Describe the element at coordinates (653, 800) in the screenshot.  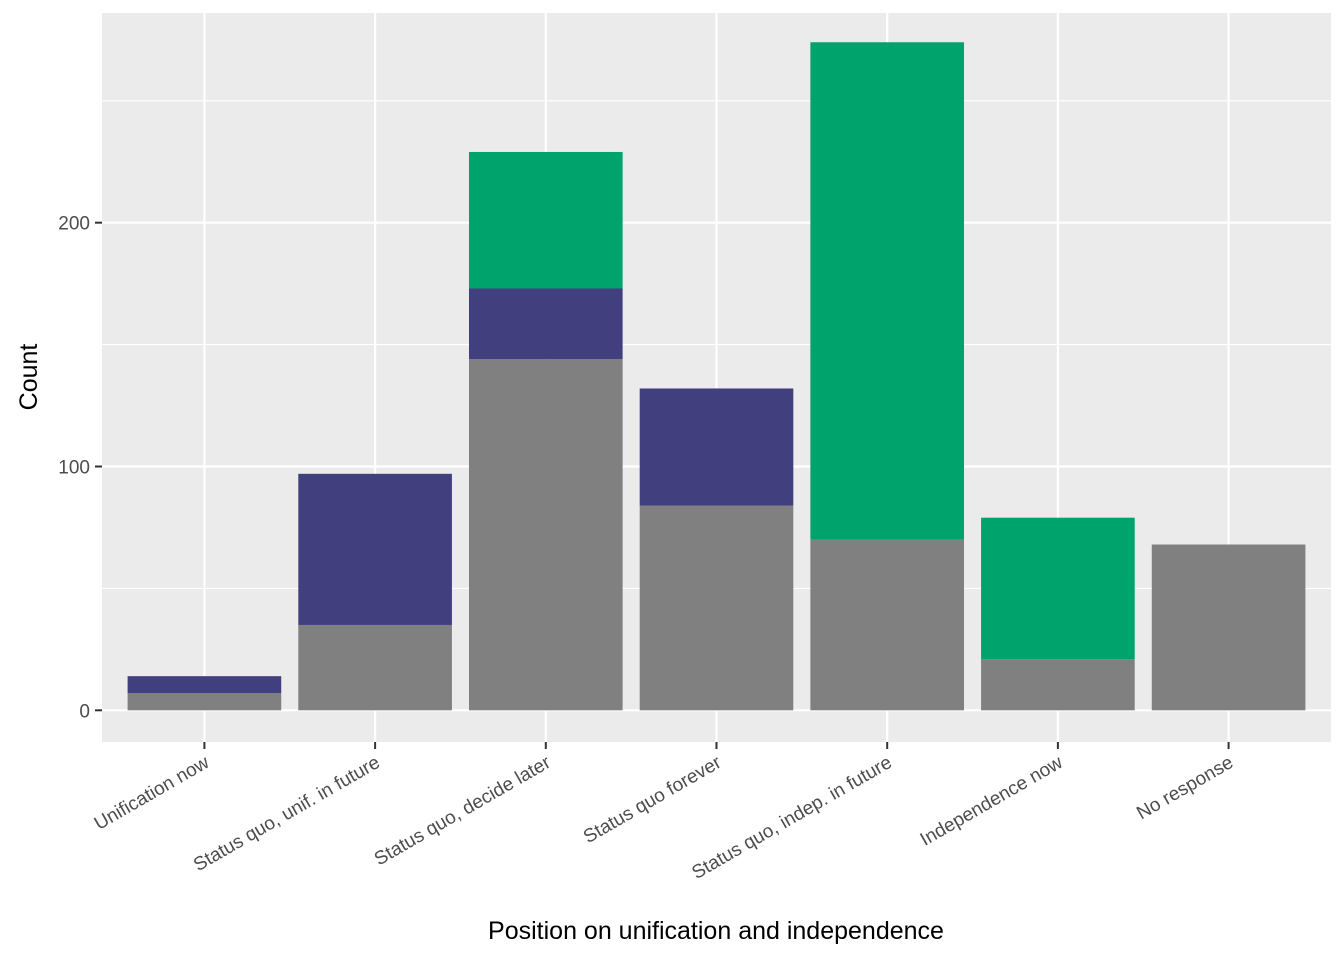
I see `x-tick-label: Status quo forever` at that location.